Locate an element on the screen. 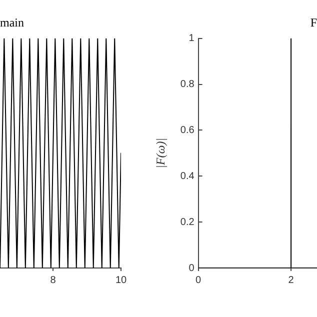  chart-title: main is located at coordinates (12, 22).